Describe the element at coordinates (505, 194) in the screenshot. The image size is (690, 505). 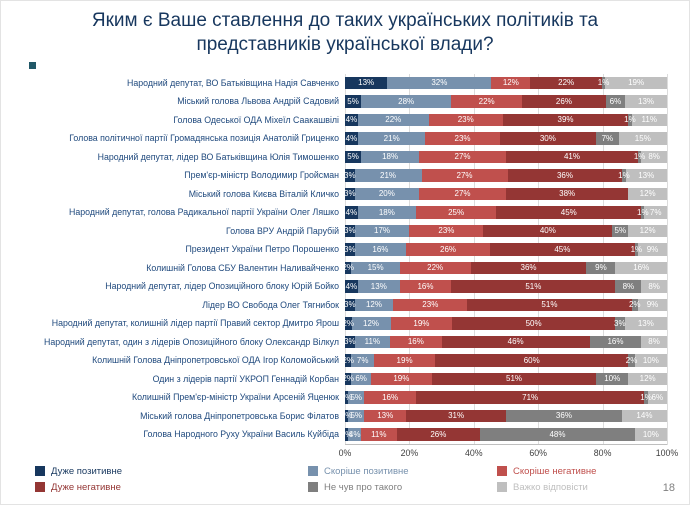
I see `bar: 3% 20% 27% 38% 12%` at that location.